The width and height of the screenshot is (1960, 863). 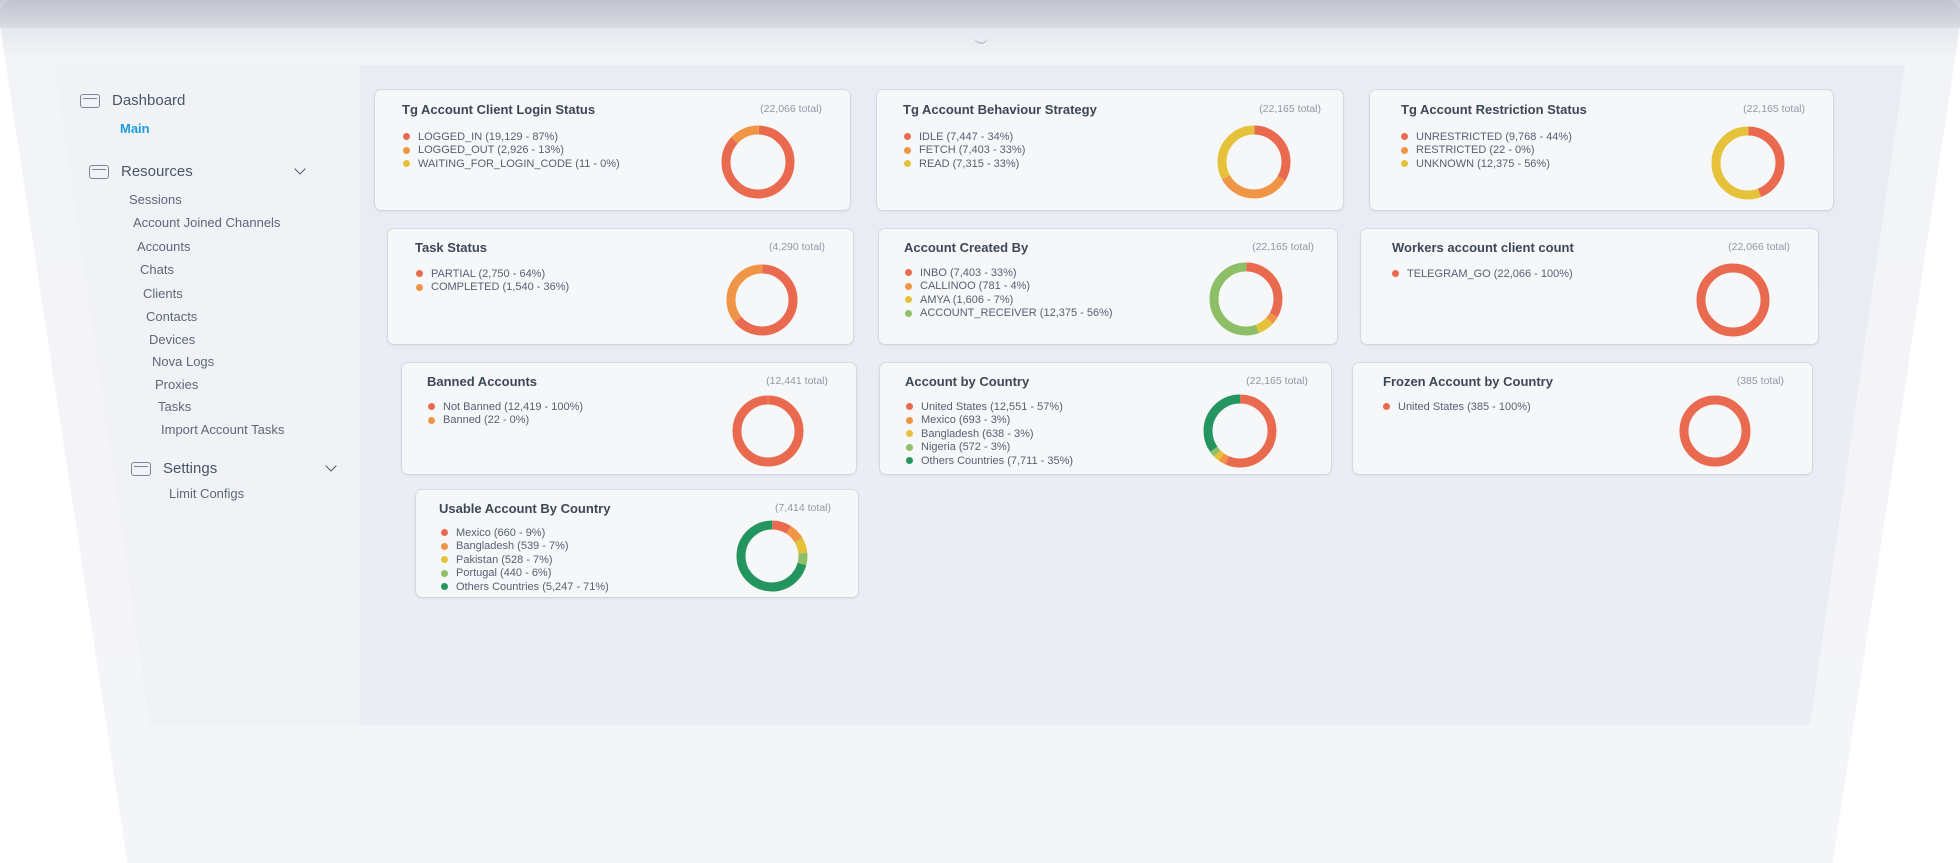 What do you see at coordinates (989, 448) in the screenshot?
I see `legend-item: Nigeria (572 - 3%)` at bounding box center [989, 448].